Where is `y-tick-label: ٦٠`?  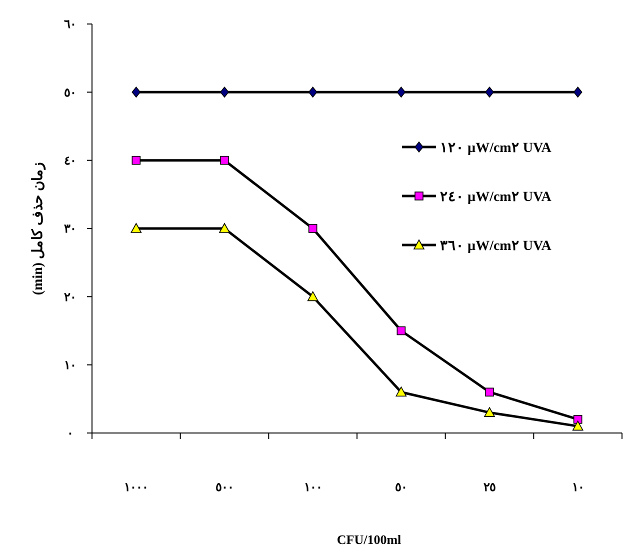
y-tick-label: ٦٠ is located at coordinates (70, 24).